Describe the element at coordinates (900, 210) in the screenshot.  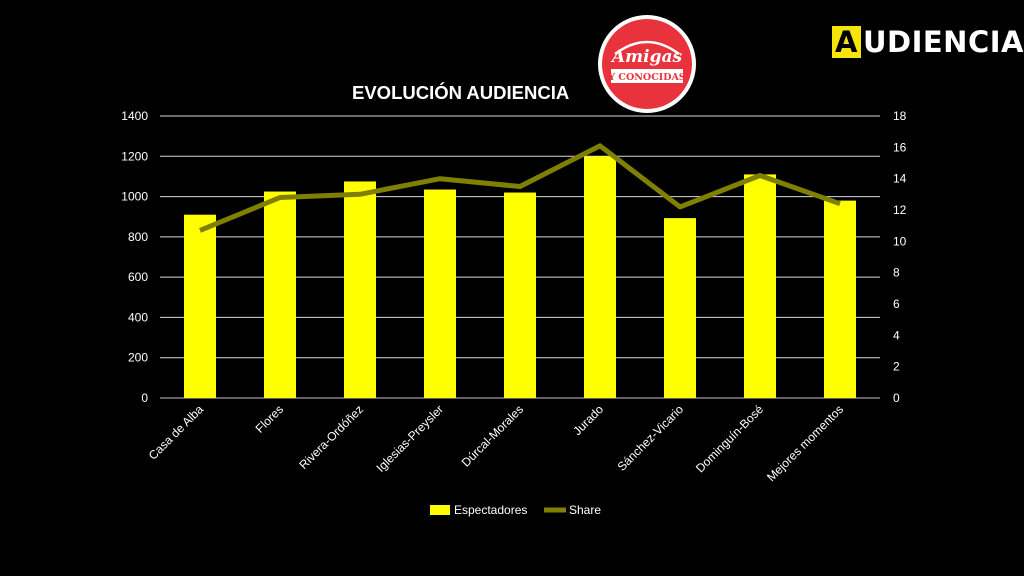
I see `y-right-tick-label: 12` at that location.